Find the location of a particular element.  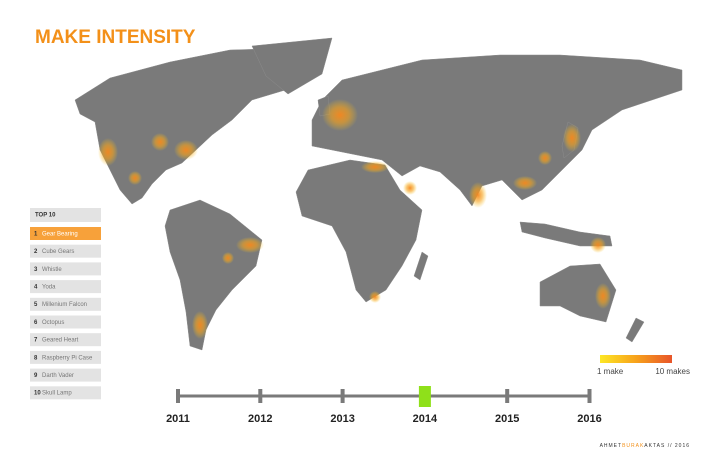

list-item: 10 Skull Lamp is located at coordinates (65, 393).